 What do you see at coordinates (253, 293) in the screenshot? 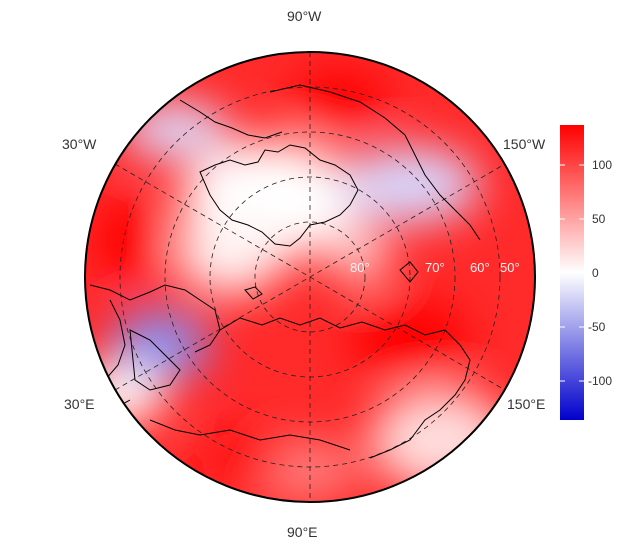
I see `svalbard` at bounding box center [253, 293].